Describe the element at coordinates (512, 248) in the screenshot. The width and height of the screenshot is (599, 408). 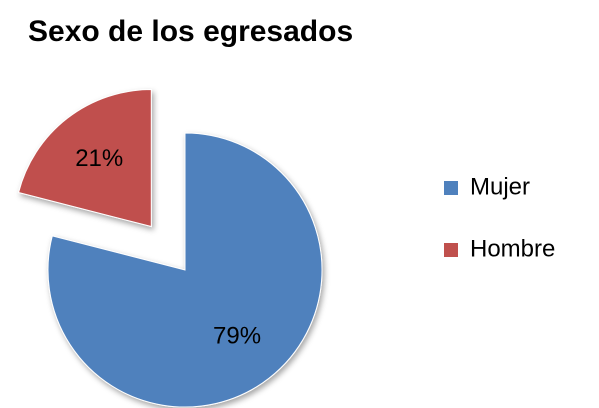
I see `legend-label: Hombre` at that location.